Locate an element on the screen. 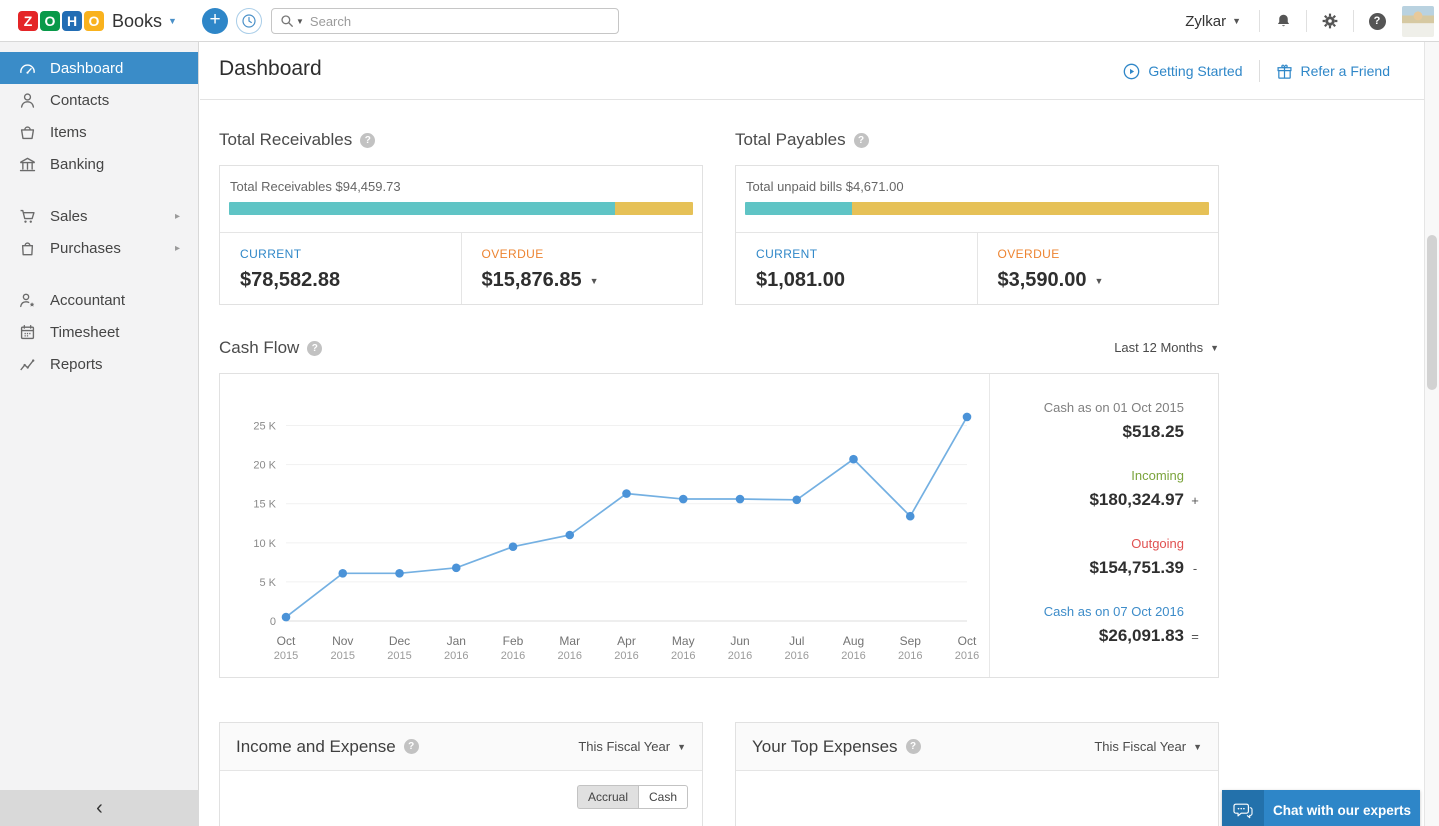 This screenshot has height=826, width=1439. payables-overdue-bar is located at coordinates (1030, 208).